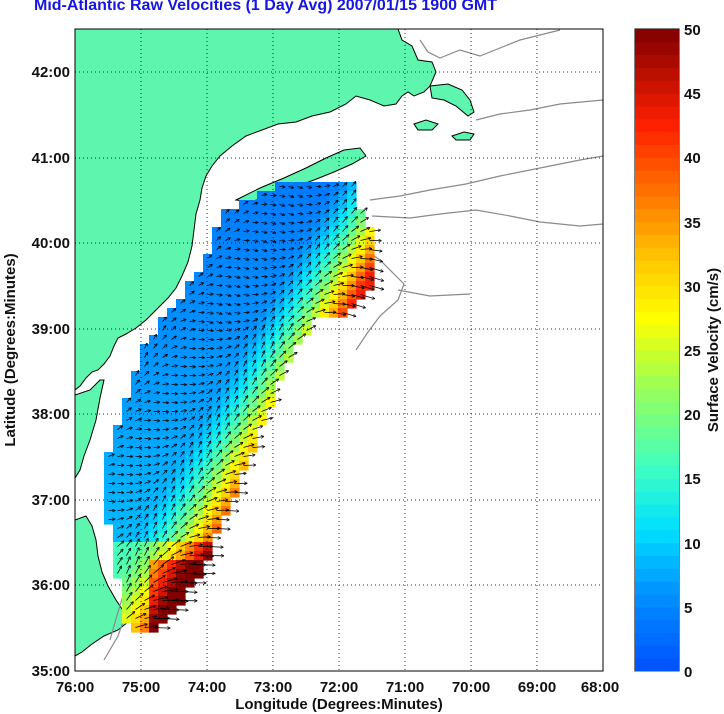 This screenshot has height=714, width=724. Describe the element at coordinates (405, 687) in the screenshot. I see `x-tick-label: 71:00` at that location.